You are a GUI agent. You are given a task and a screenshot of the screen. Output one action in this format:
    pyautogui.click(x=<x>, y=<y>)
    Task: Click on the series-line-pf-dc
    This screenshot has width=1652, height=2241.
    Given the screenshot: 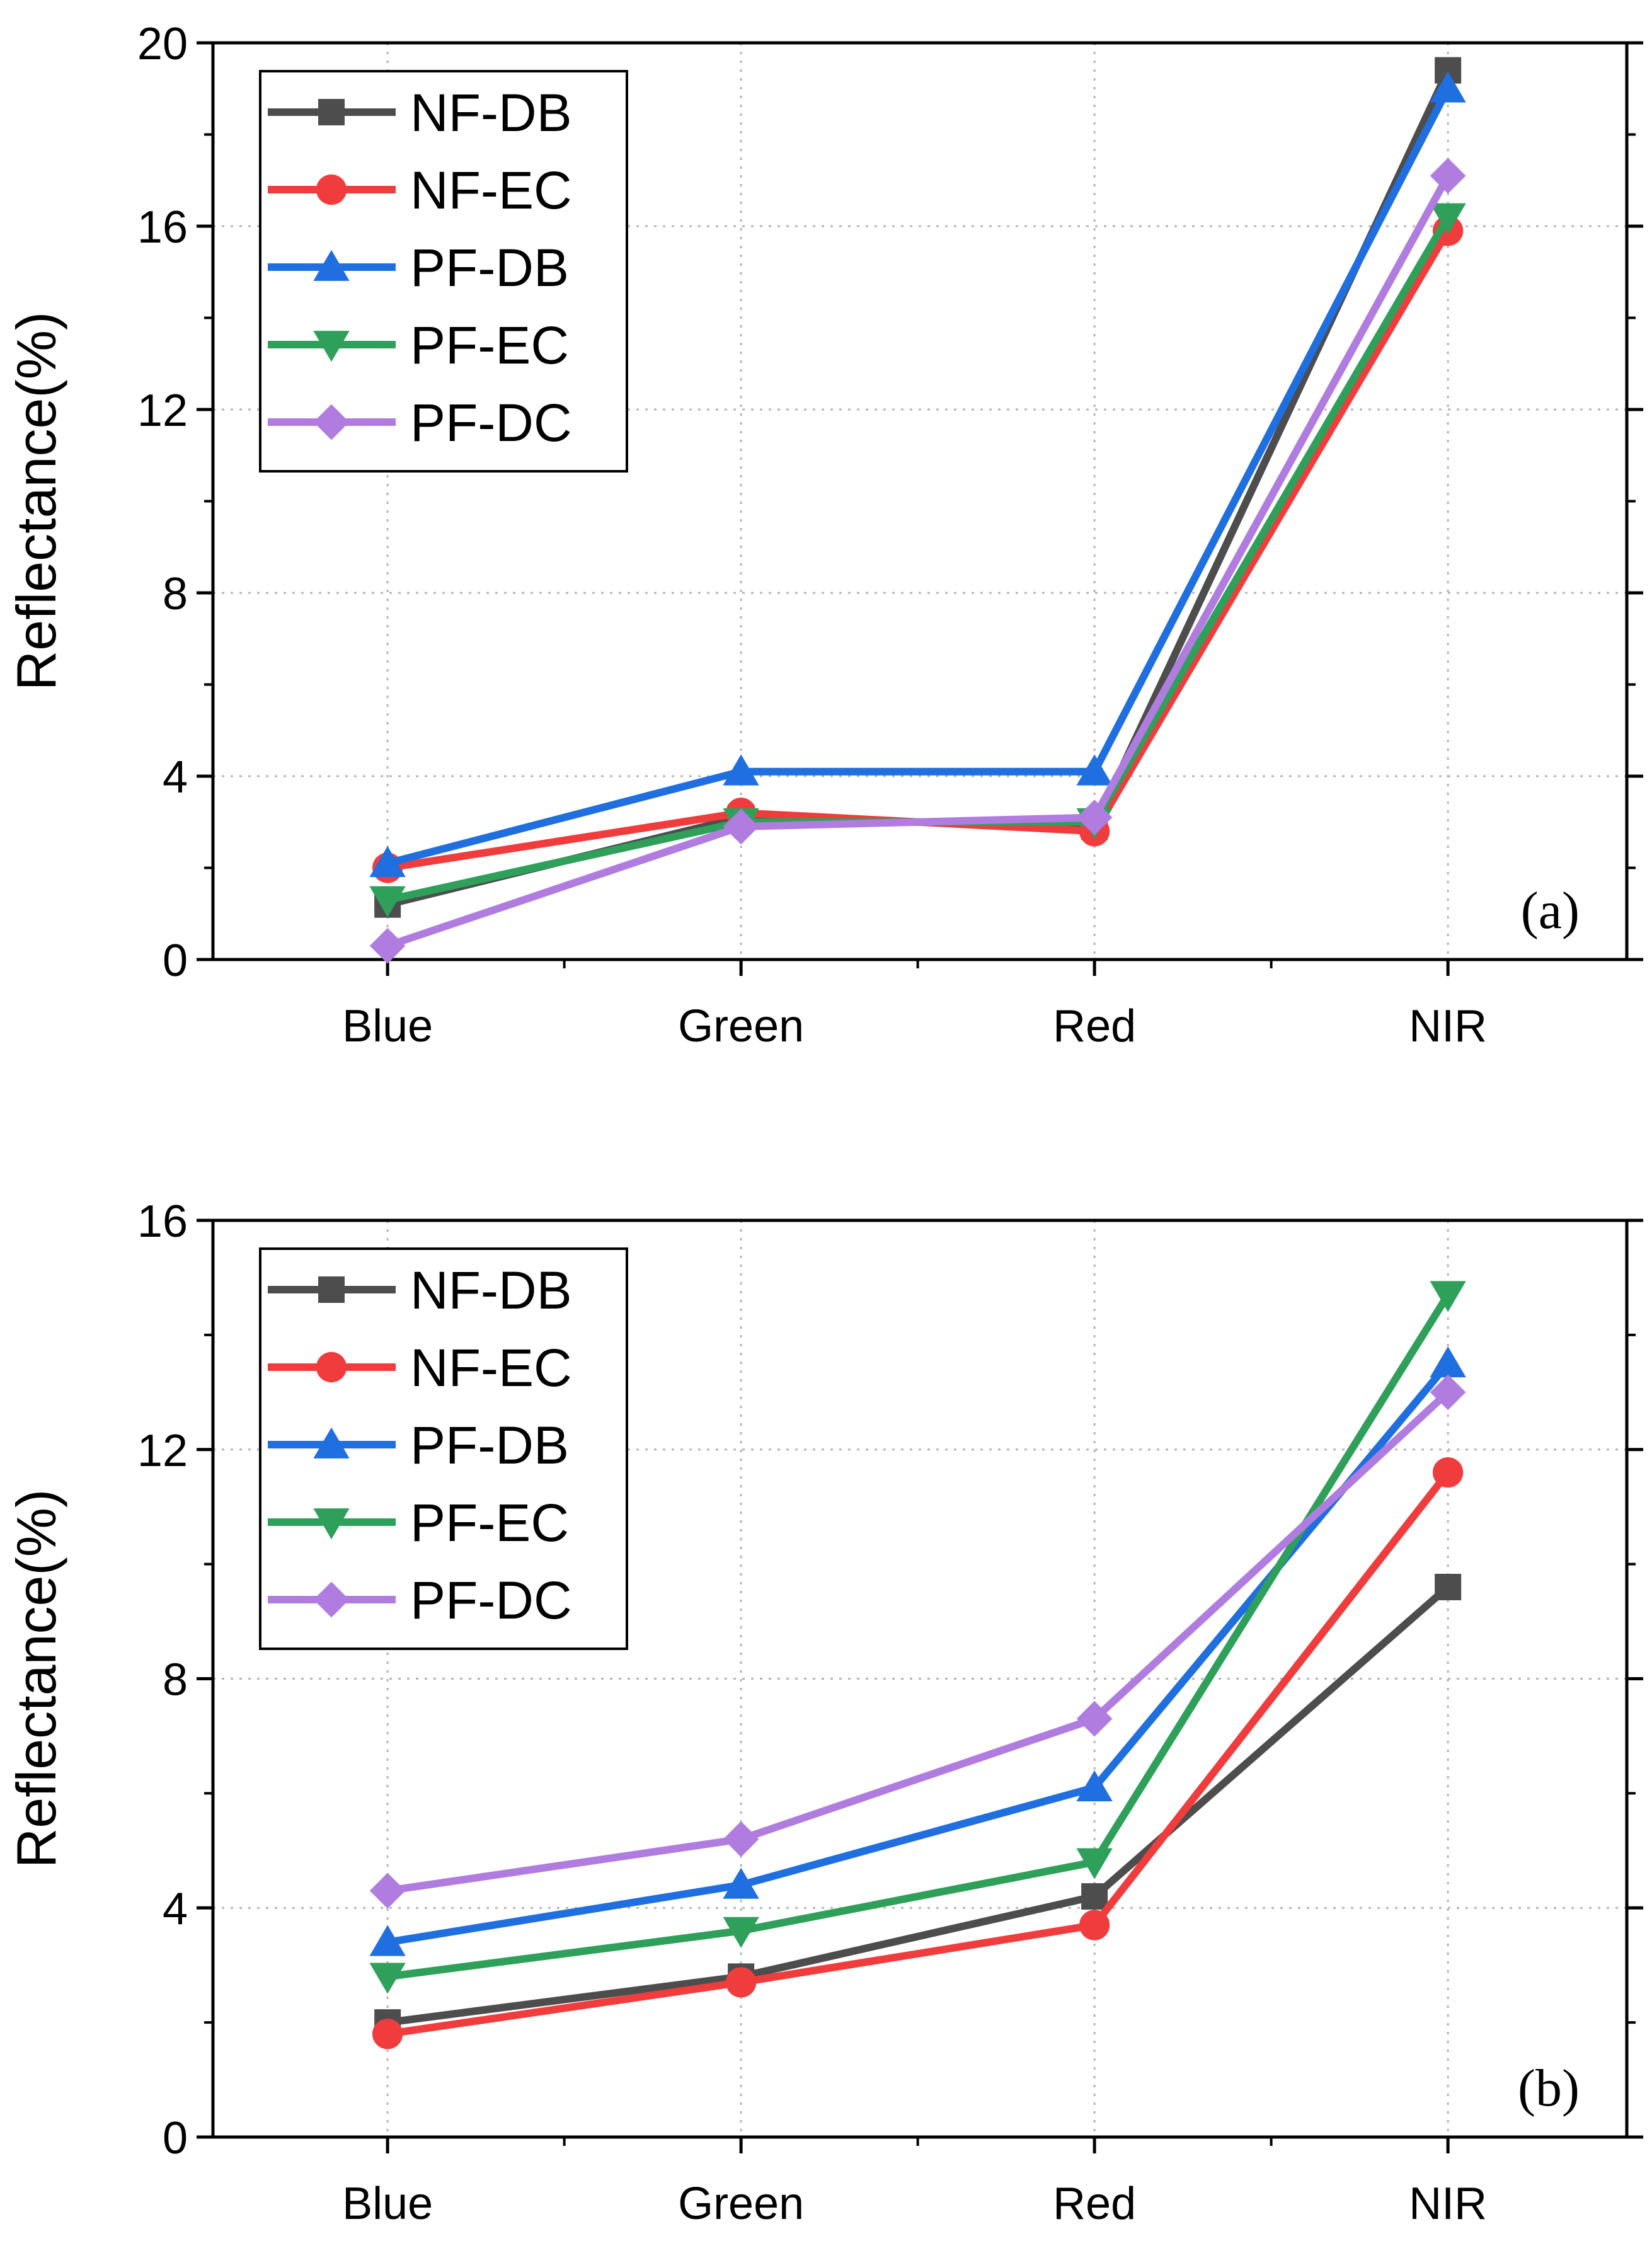 What is the action you would take?
    pyautogui.click(x=919, y=1641)
    